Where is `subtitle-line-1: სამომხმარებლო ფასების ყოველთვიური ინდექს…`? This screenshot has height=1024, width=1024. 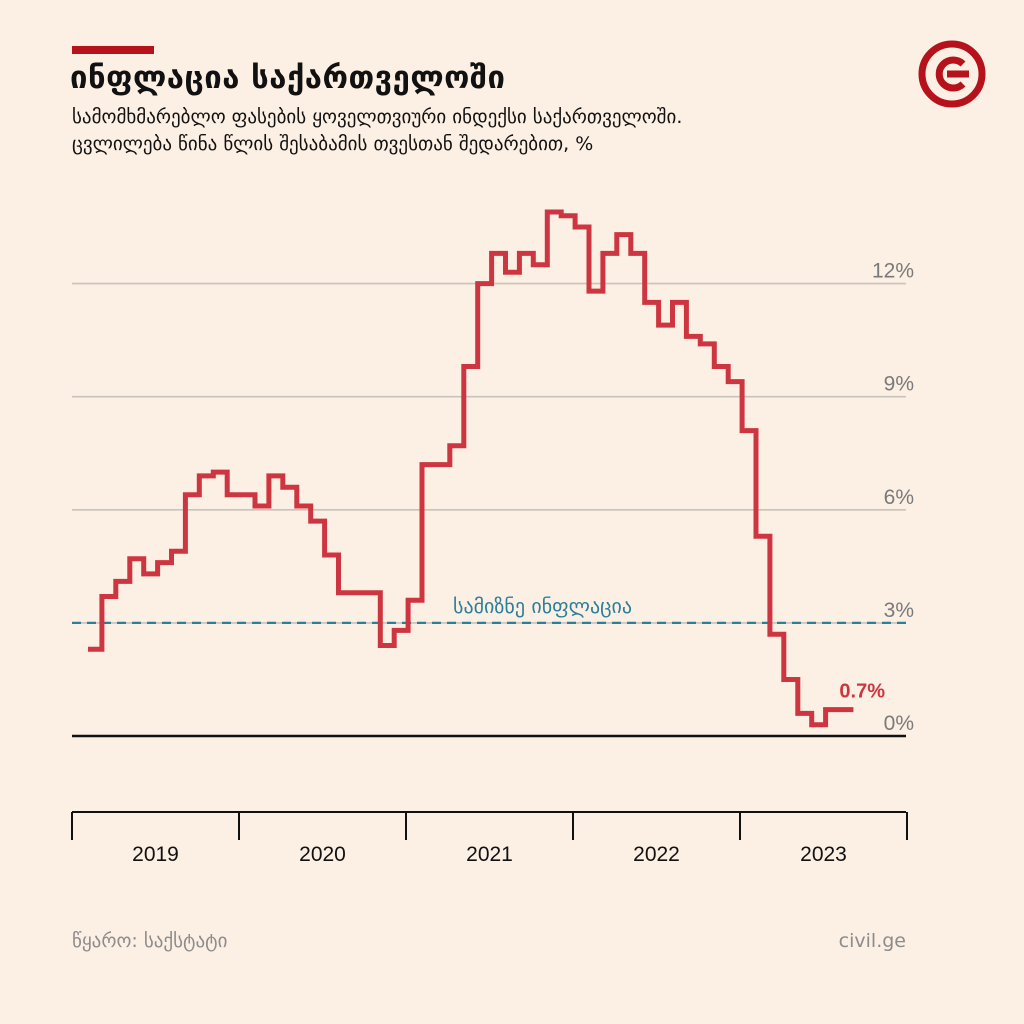
subtitle-line-1: სამომხმარებლო ფასების ყოველთვიური ინდექს… is located at coordinates (377, 117).